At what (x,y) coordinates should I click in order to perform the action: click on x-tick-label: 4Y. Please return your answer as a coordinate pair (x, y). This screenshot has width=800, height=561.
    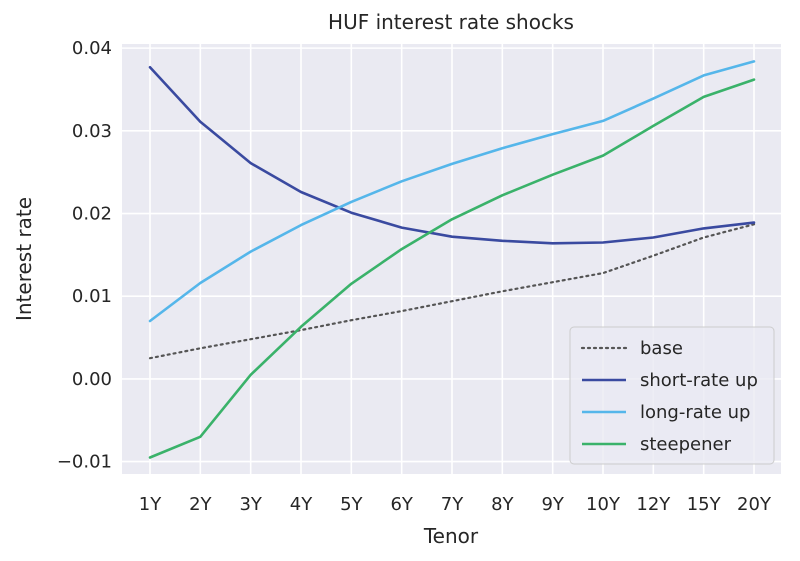
    Looking at the image, I should click on (301, 504).